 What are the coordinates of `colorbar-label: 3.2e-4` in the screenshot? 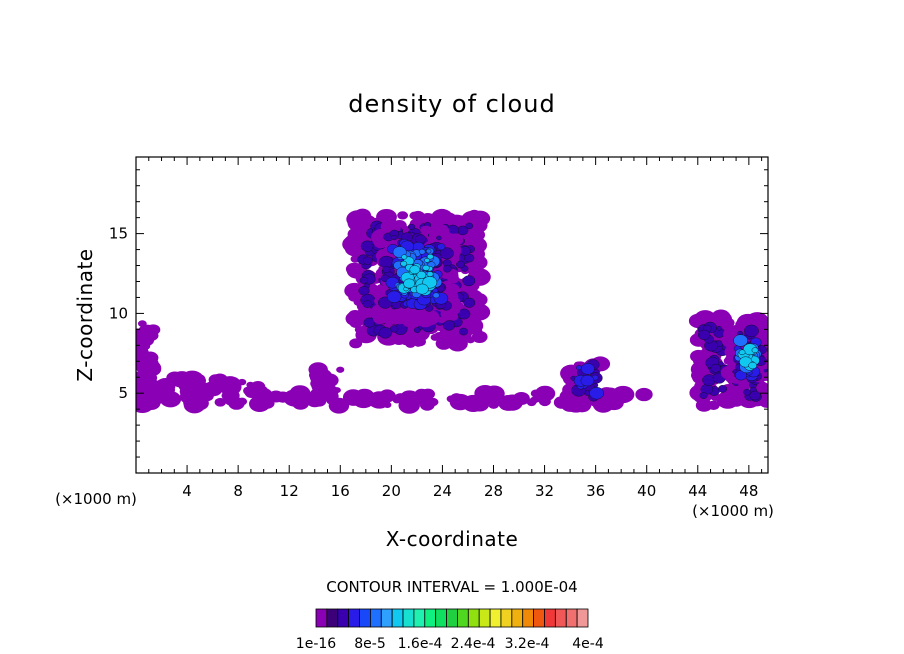 It's located at (527, 644).